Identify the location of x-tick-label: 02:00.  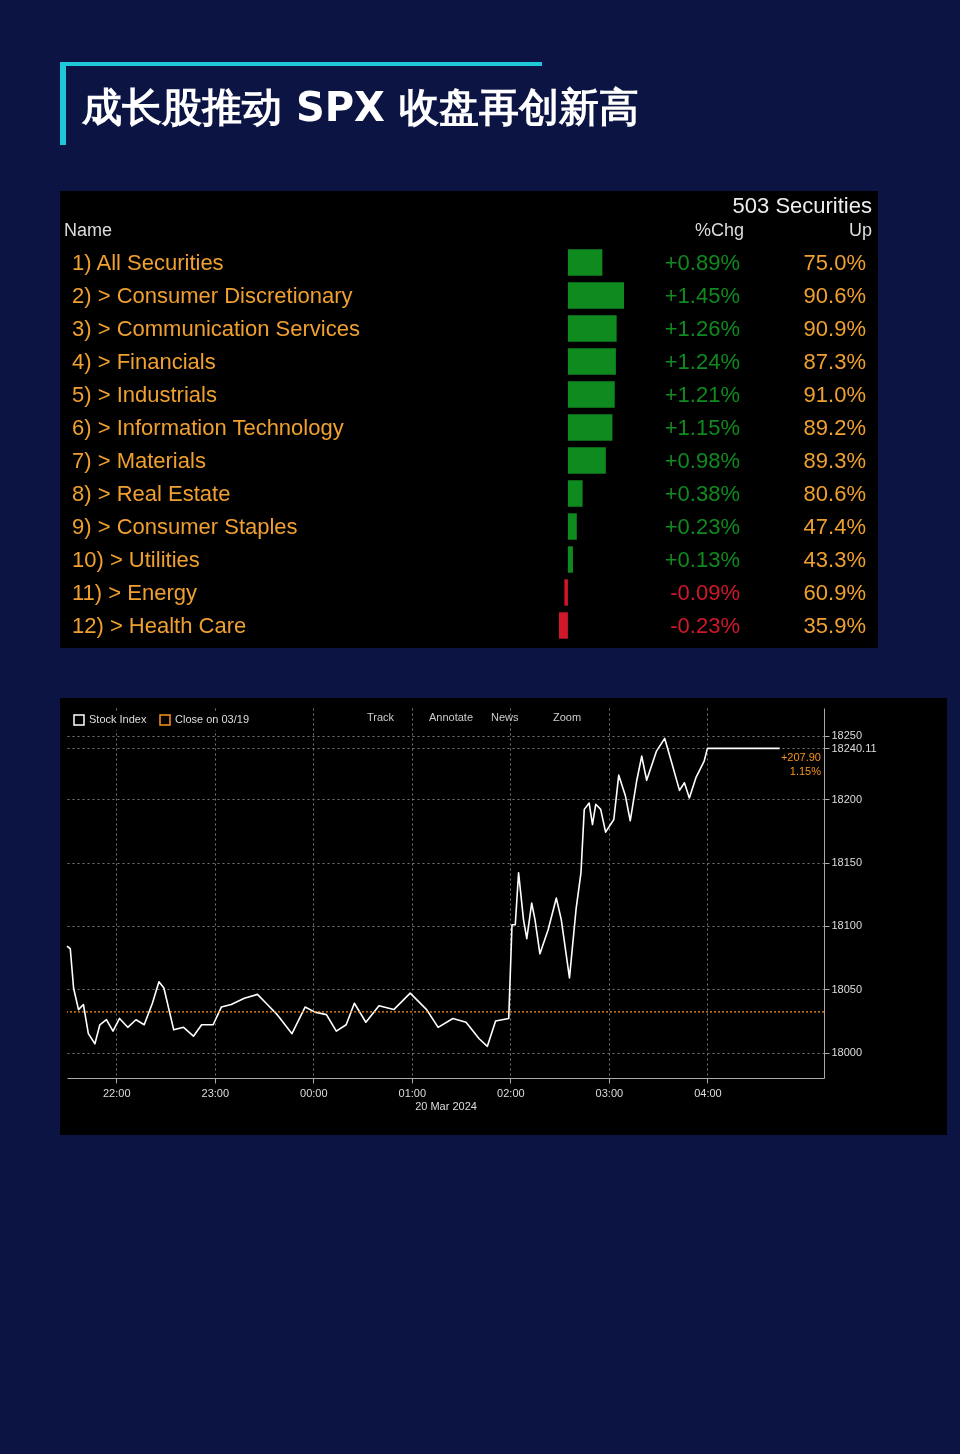
(511, 1092).